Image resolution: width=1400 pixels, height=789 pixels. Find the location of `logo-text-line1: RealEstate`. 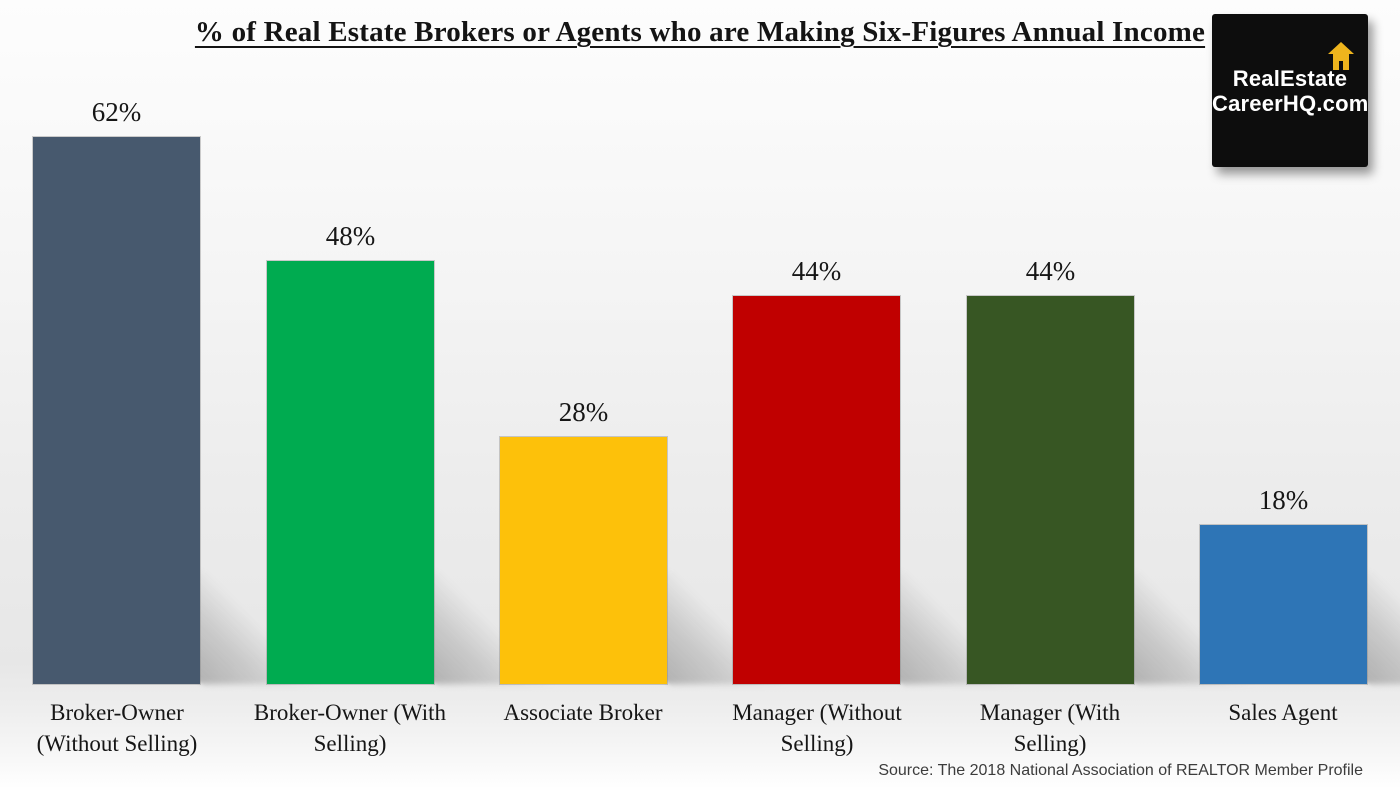

logo-text-line1: RealEstate is located at coordinates (1290, 78).